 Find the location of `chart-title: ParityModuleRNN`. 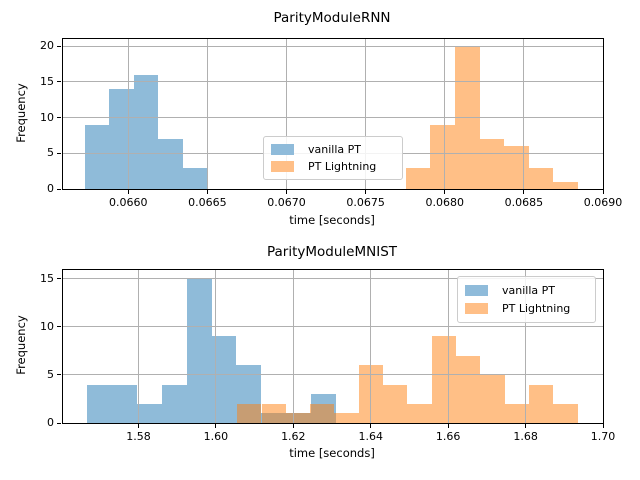

chart-title: ParityModuleRNN is located at coordinates (332, 18).